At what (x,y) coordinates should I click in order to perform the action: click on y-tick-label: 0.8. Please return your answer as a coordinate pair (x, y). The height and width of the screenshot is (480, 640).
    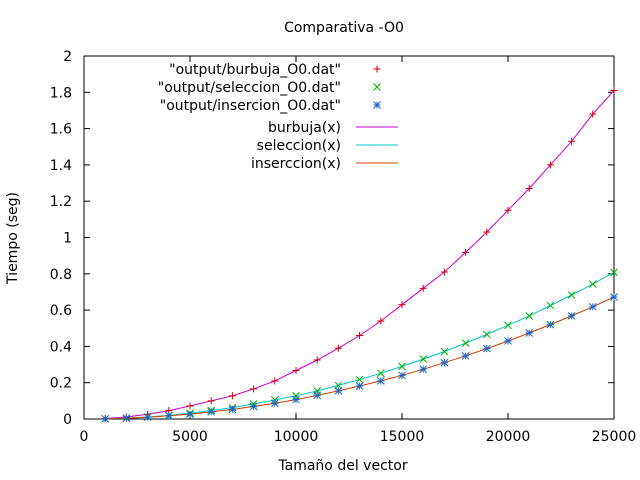
    Looking at the image, I should click on (61, 275).